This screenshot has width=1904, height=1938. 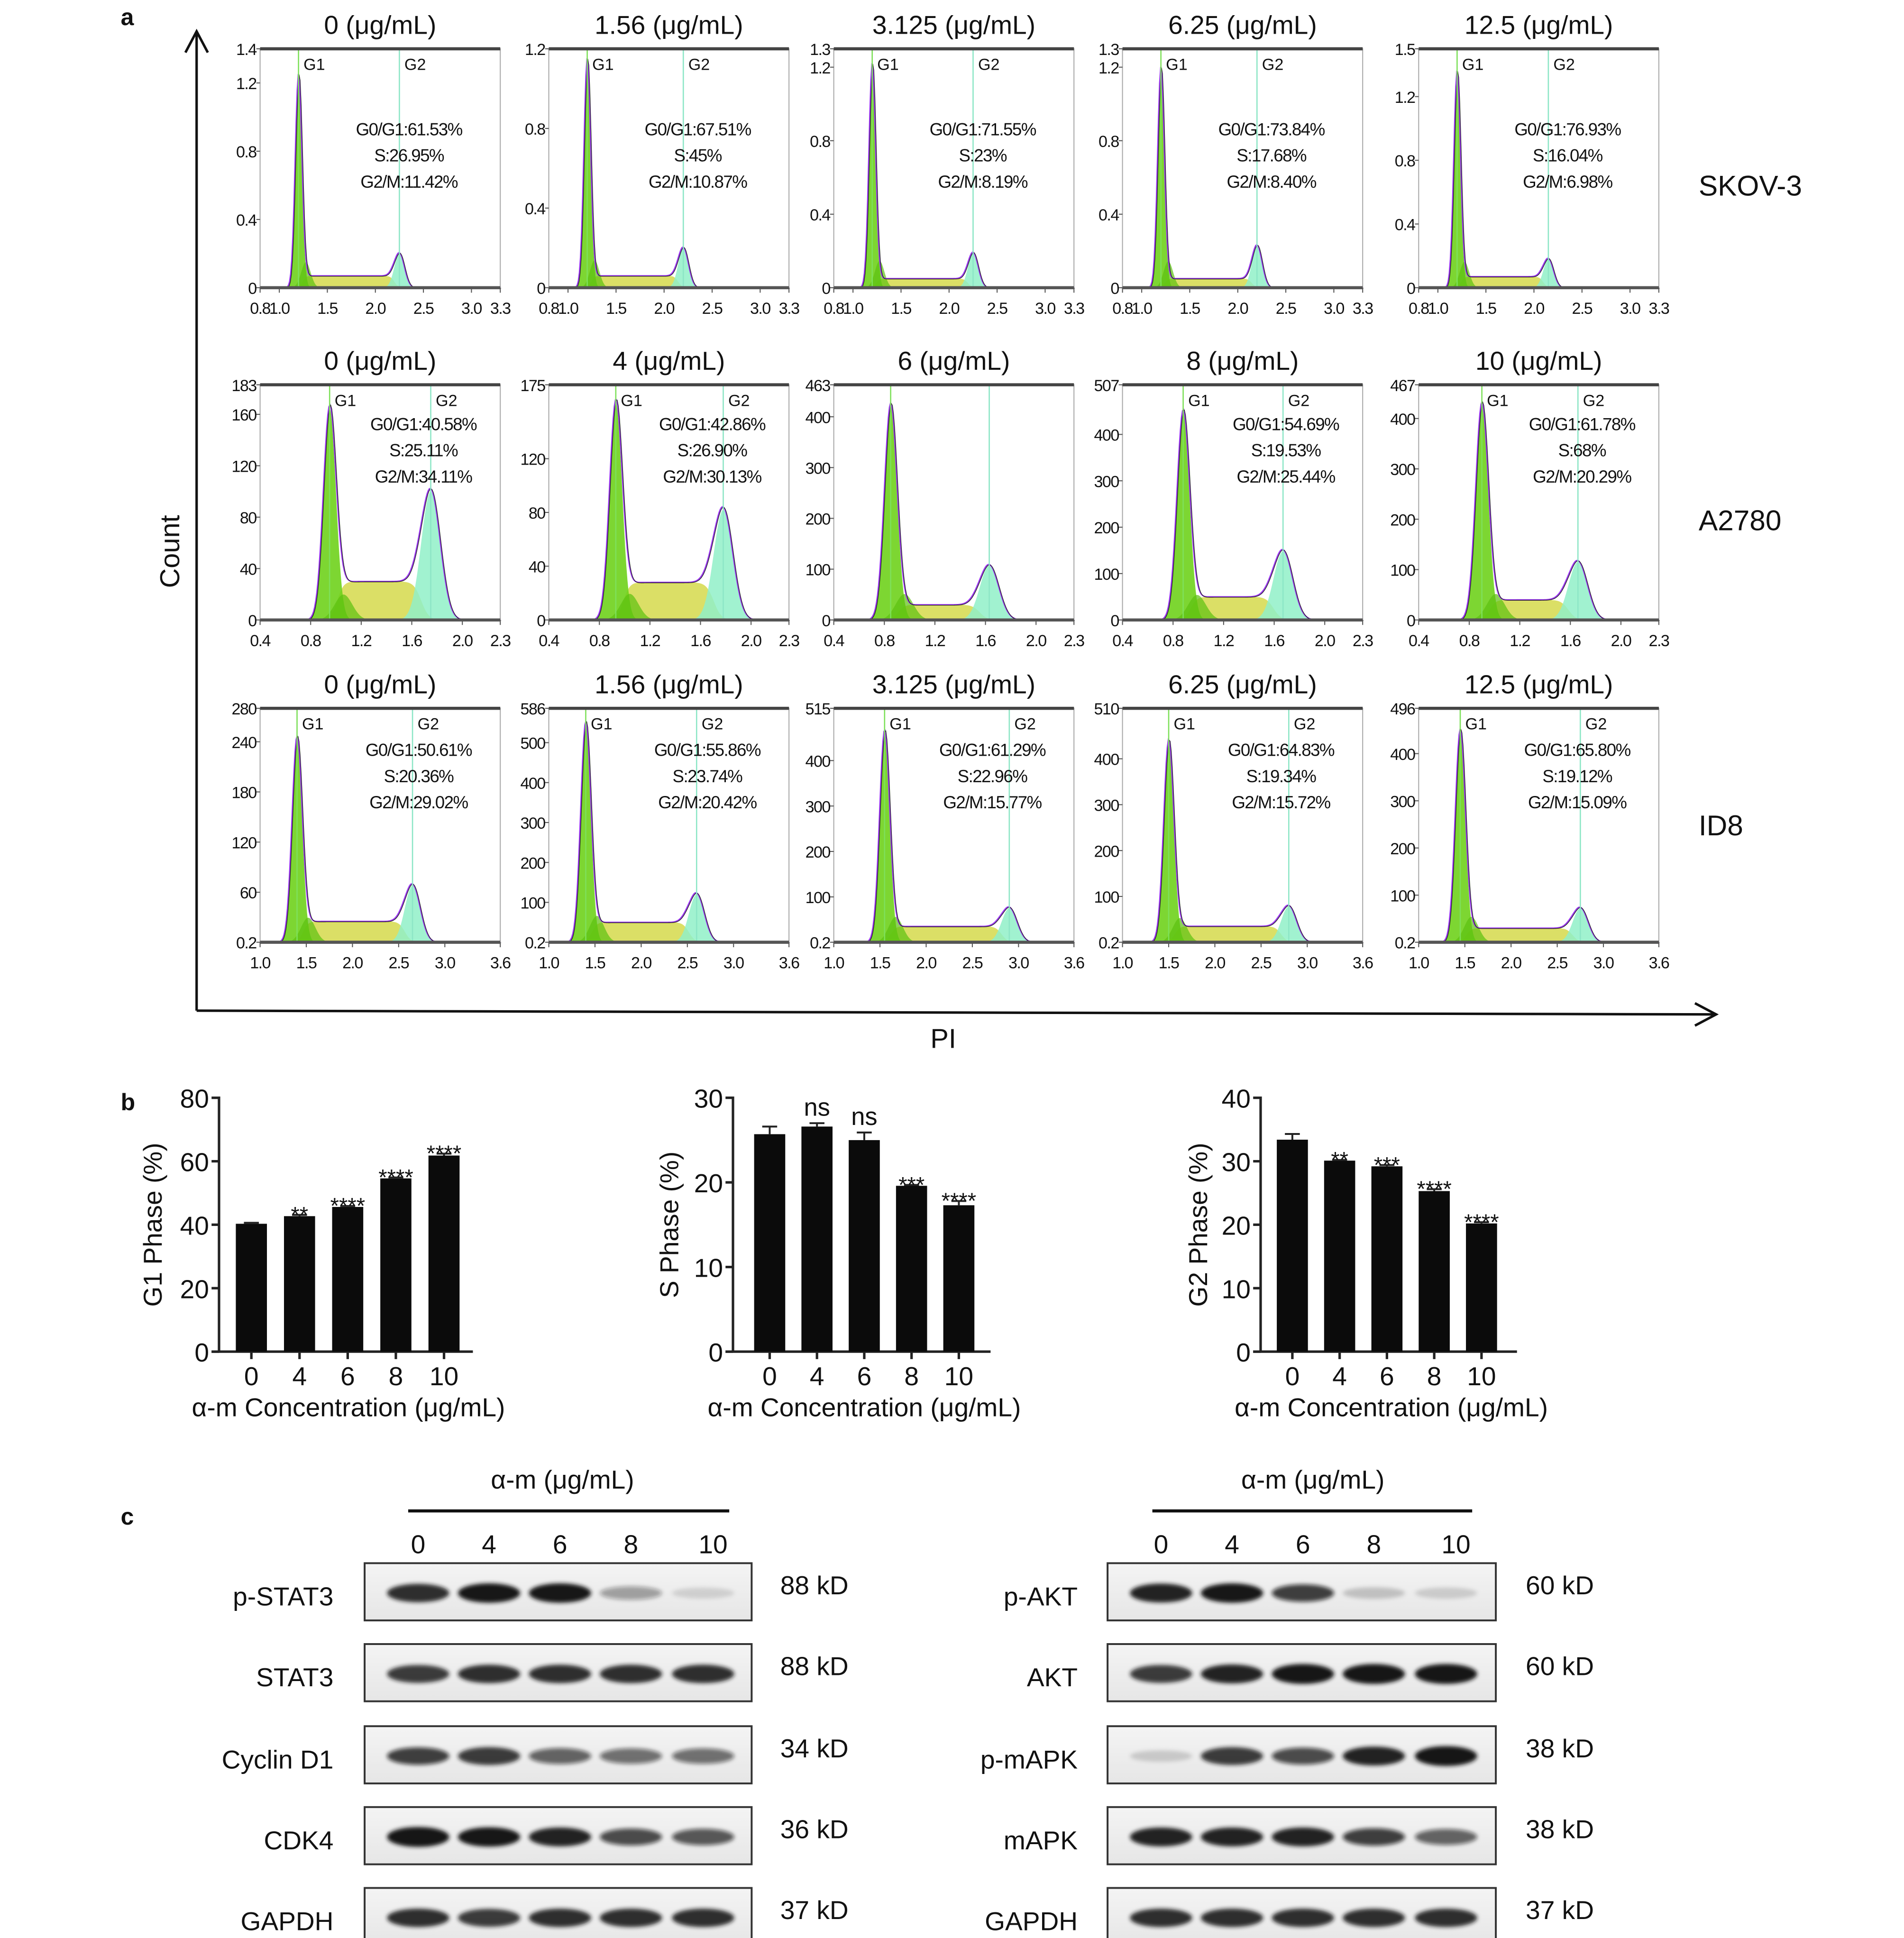 I want to click on histogram-title: 6.25 (μg/mL), so click(x=1243, y=685).